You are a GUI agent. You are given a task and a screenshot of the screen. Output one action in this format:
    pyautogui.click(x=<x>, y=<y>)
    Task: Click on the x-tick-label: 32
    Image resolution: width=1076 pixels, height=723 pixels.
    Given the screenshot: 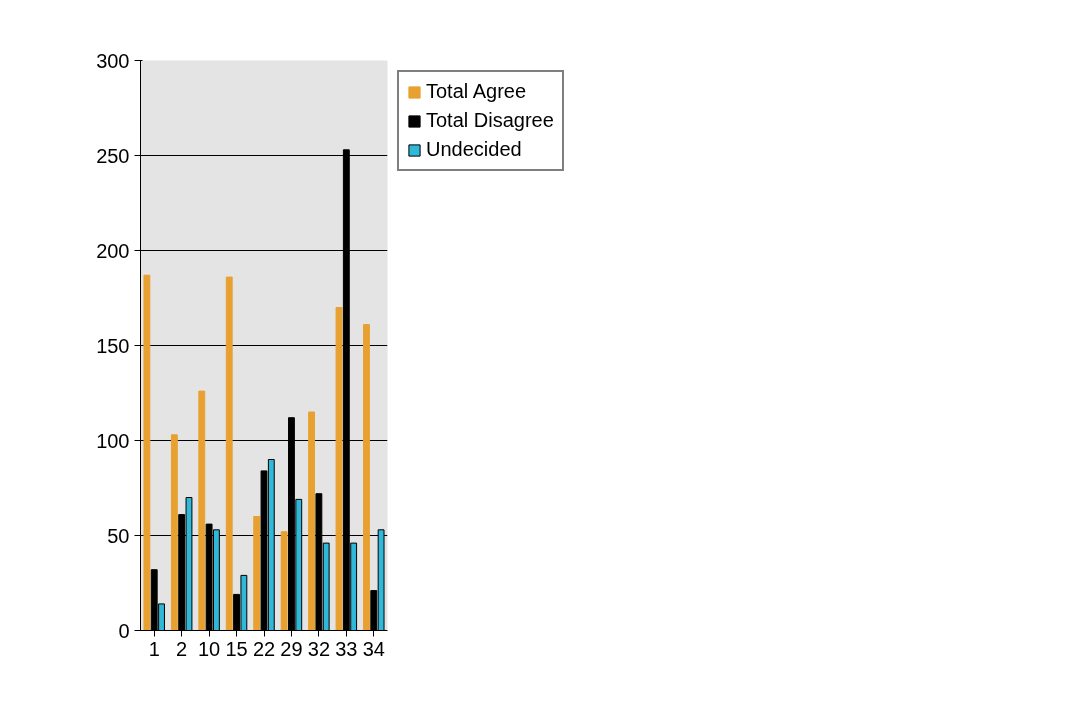 What is the action you would take?
    pyautogui.click(x=319, y=648)
    